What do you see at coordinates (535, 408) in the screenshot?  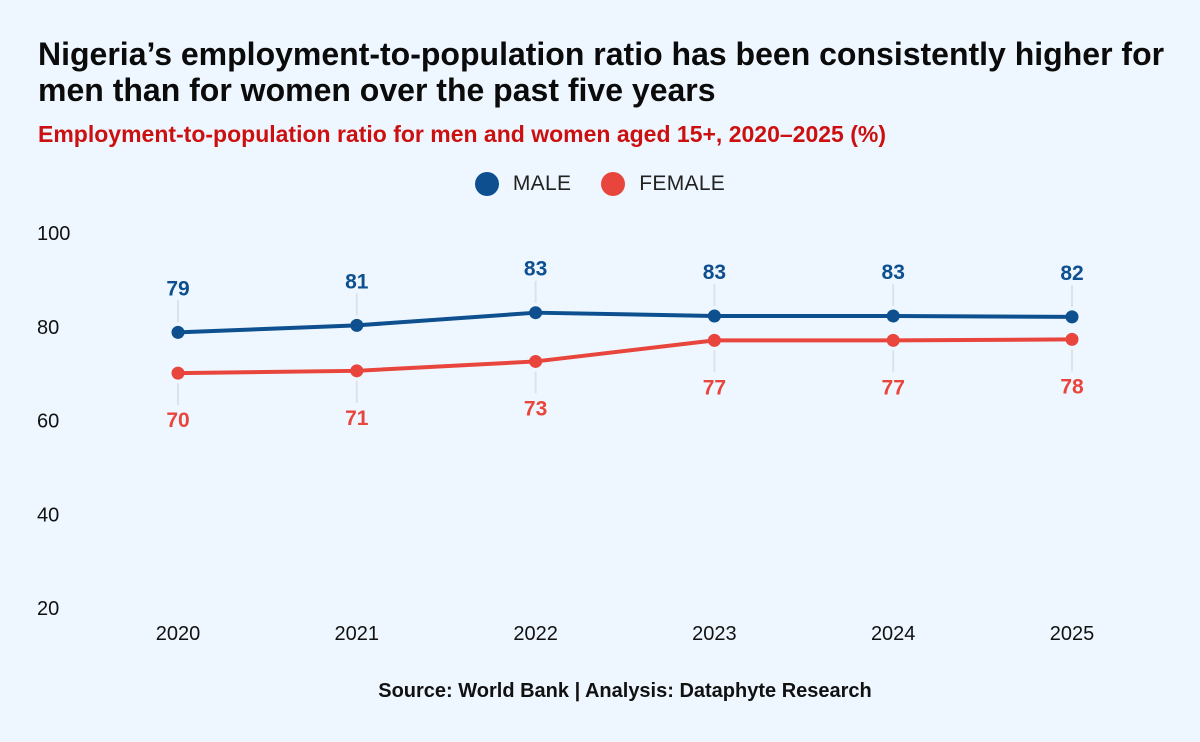 I see `data-label-female: 73` at bounding box center [535, 408].